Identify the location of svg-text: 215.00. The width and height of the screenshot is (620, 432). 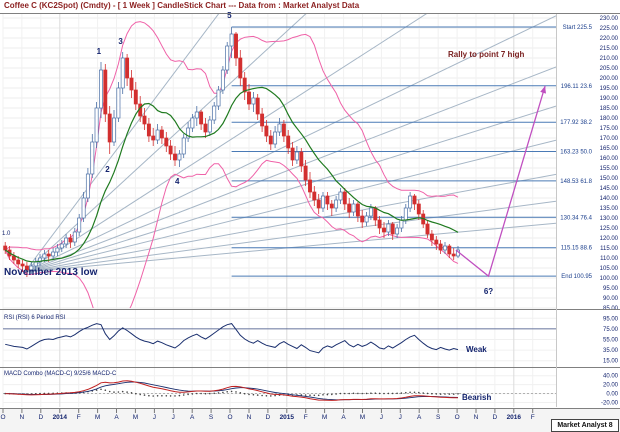
(609, 49).